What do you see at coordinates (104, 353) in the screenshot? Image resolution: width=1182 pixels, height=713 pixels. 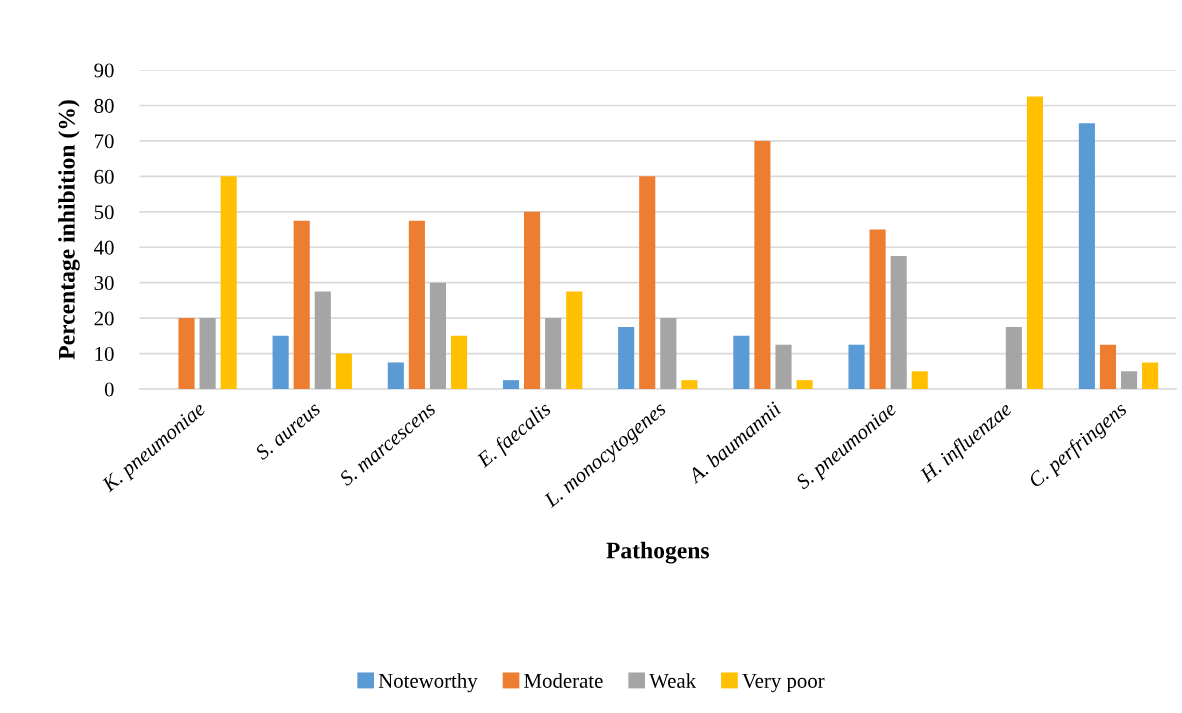 I see `y-tick-label: 10` at bounding box center [104, 353].